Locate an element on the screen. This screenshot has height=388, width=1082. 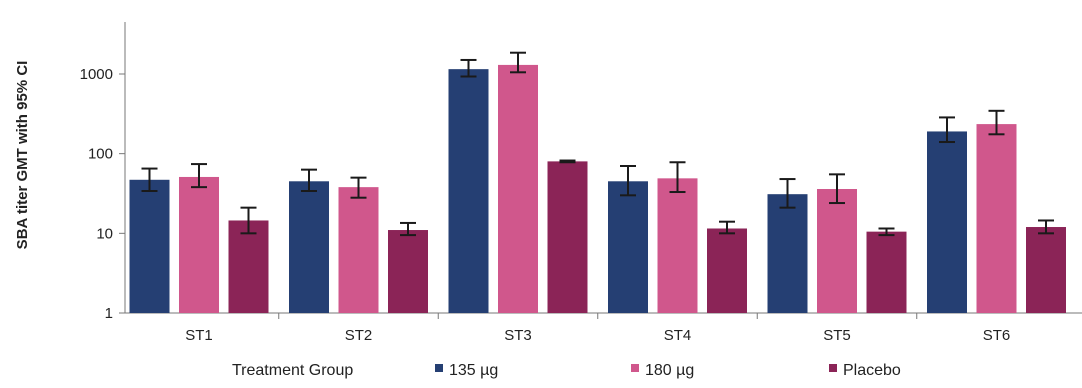
legend-label: 135 µg is located at coordinates (473, 370).